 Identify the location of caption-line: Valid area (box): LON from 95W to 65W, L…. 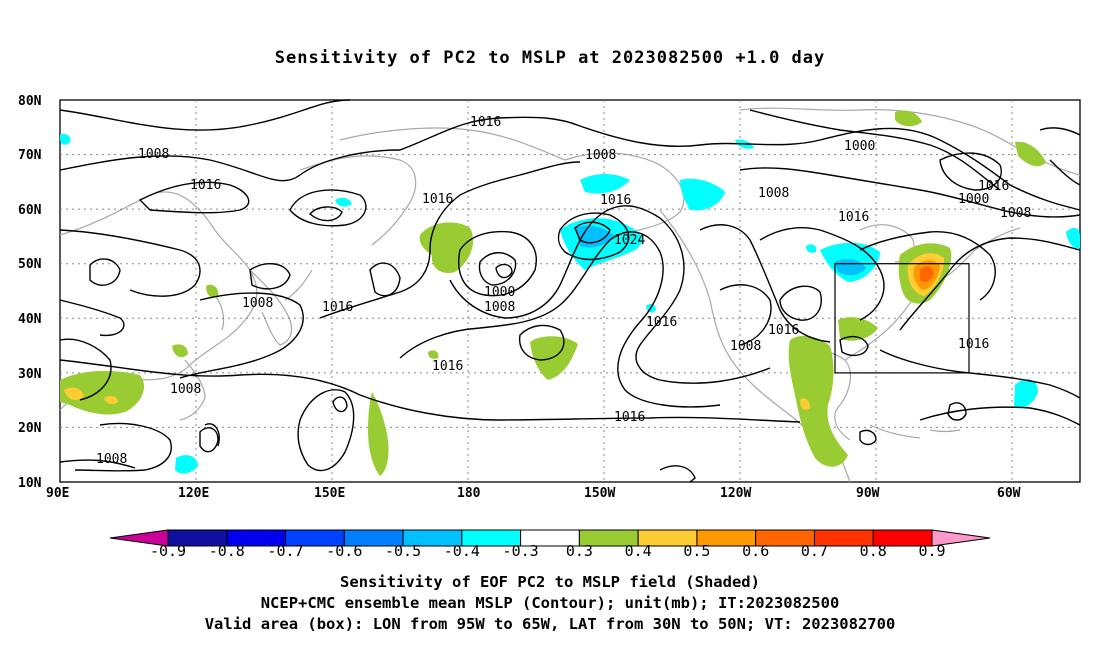
(550, 624).